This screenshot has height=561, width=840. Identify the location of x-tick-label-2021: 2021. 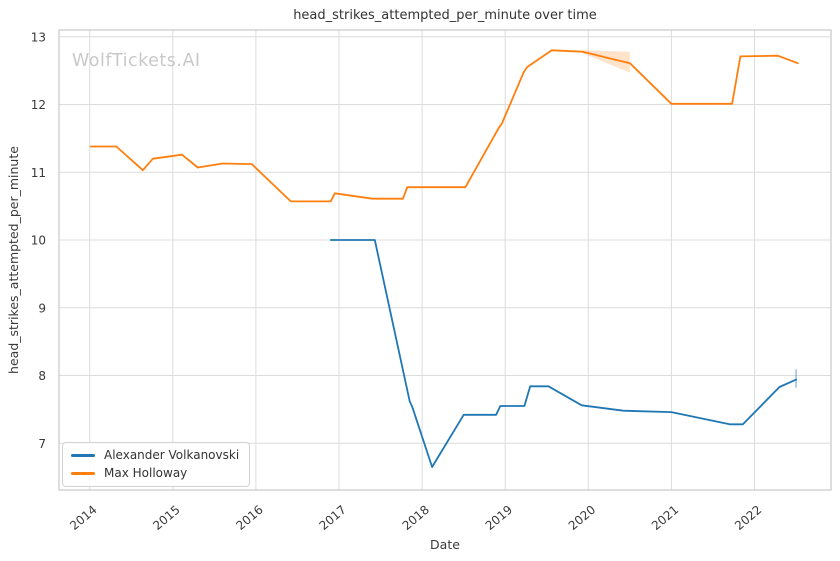
(665, 518).